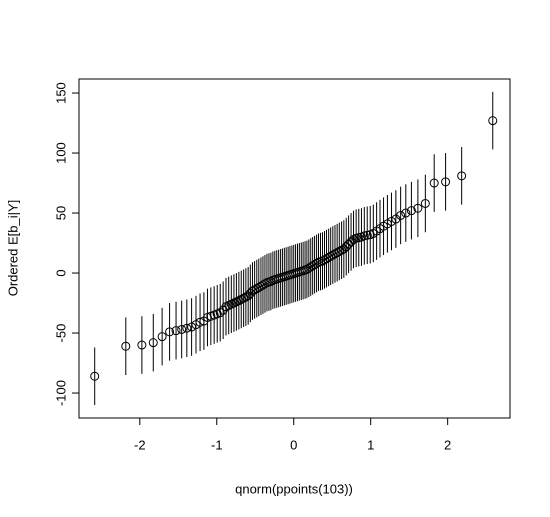 The height and width of the screenshot is (517, 550). What do you see at coordinates (293, 444) in the screenshot?
I see `x-tick-label: 0` at bounding box center [293, 444].